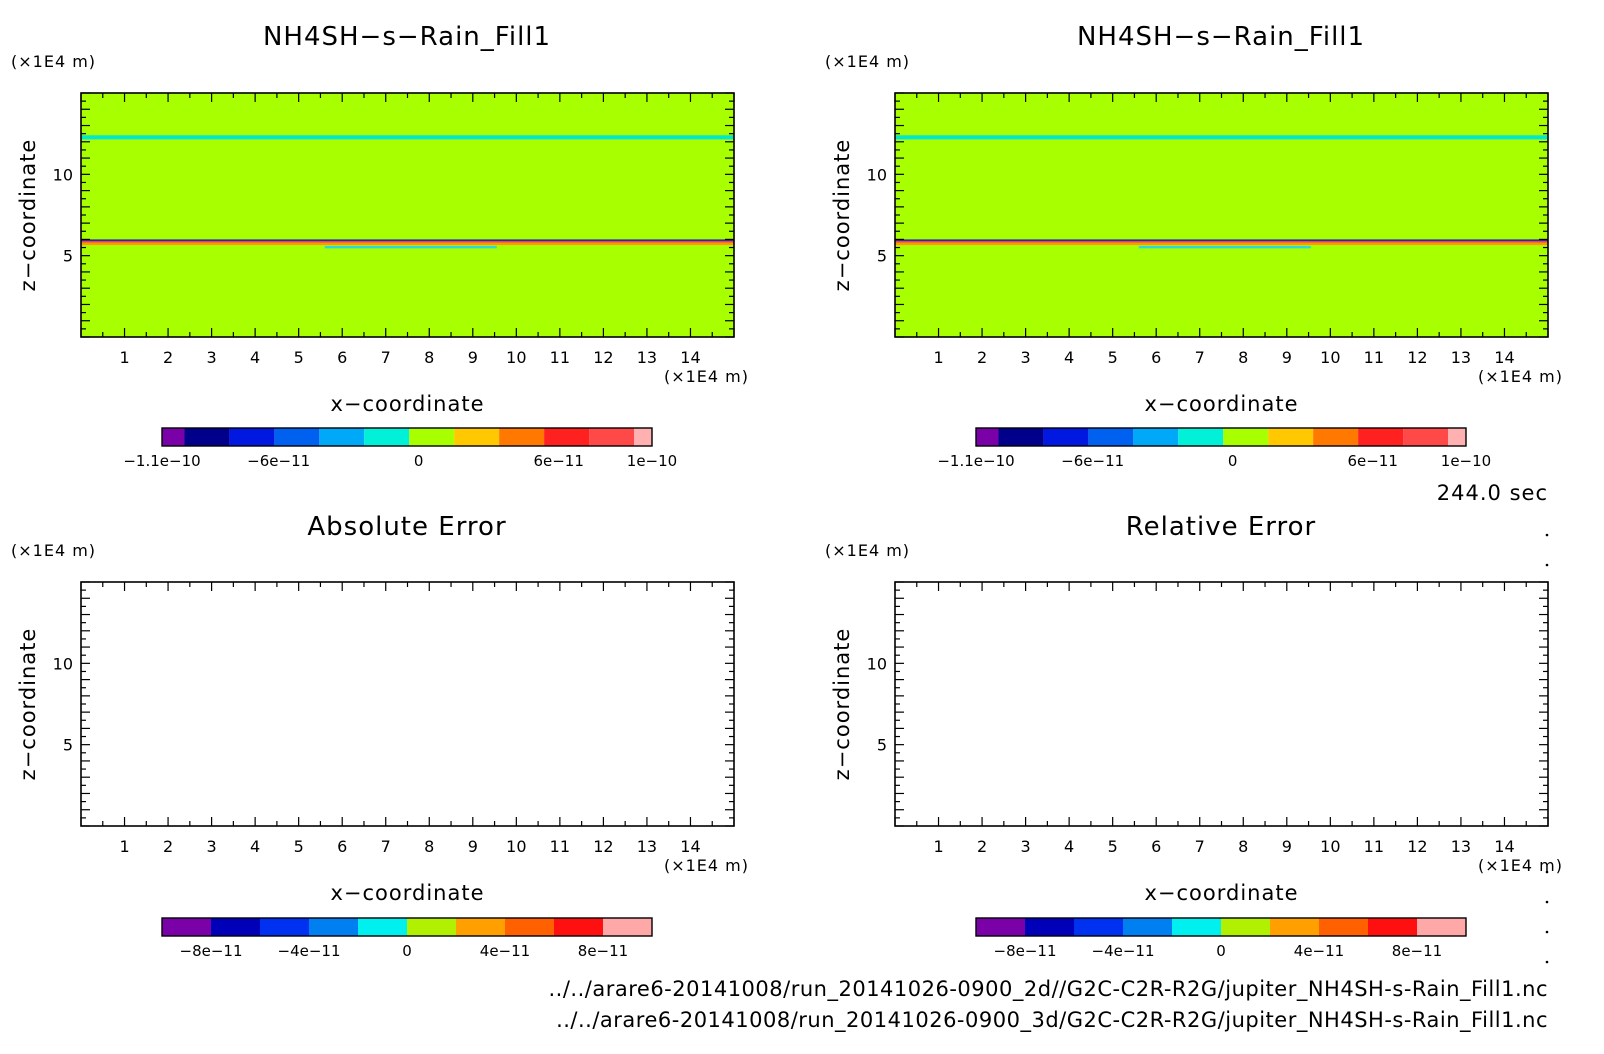 This screenshot has width=1604, height=1054. I want to click on x-axis-label: x−coordinate, so click(407, 404).